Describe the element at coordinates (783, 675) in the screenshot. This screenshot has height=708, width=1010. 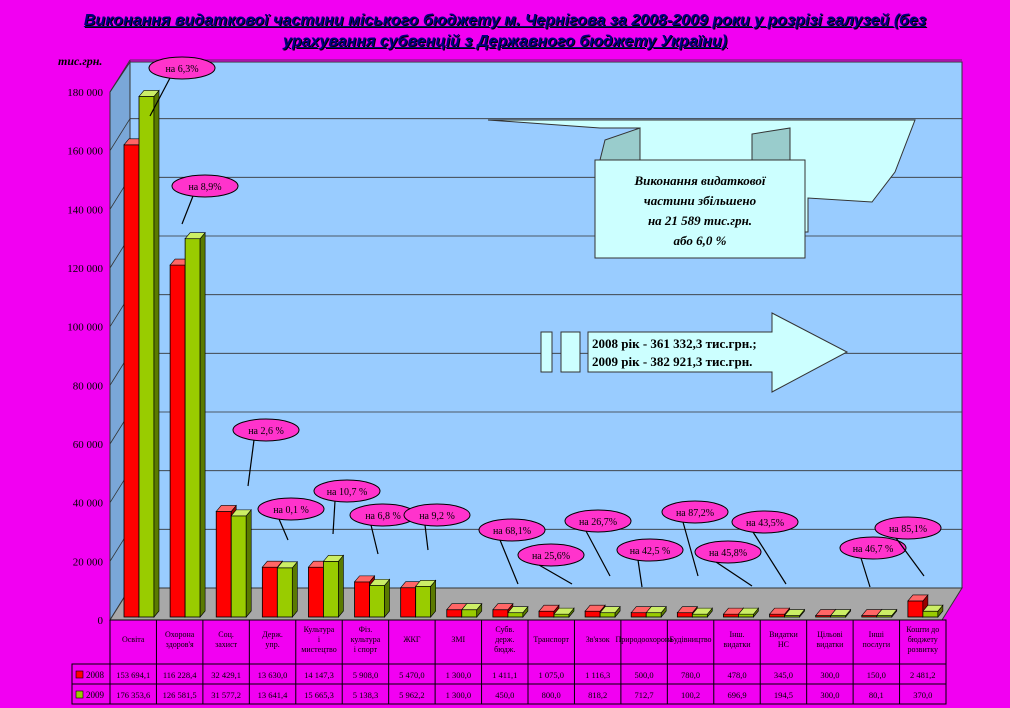
I see `table-cell: 345,0` at that location.